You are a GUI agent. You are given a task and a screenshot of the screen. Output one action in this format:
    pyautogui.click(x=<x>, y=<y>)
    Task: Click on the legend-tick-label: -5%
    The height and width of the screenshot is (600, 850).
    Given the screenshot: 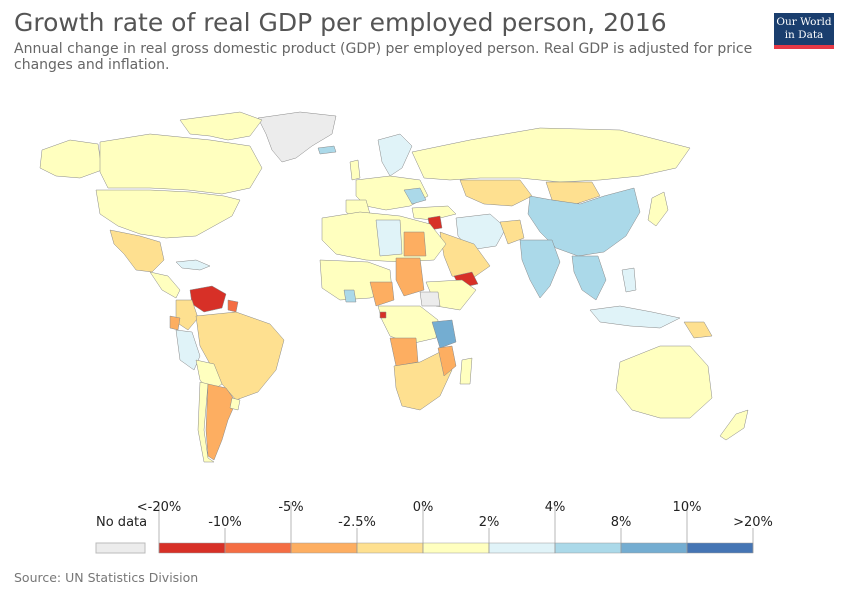 What is the action you would take?
    pyautogui.click(x=291, y=507)
    